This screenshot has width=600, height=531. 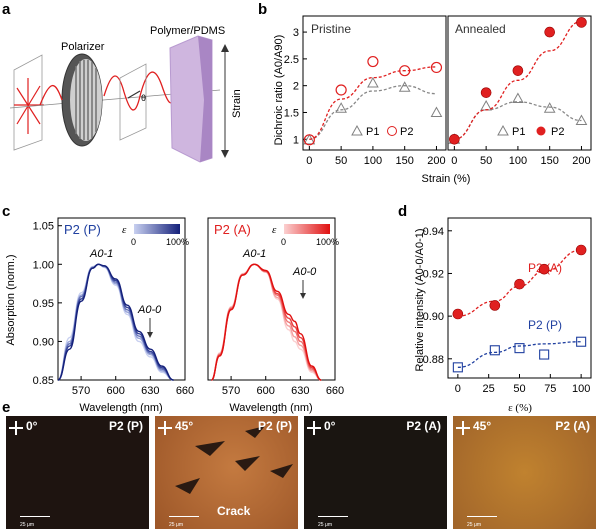 I want to click on y-tick-label: 0.95, so click(x=43, y=304).